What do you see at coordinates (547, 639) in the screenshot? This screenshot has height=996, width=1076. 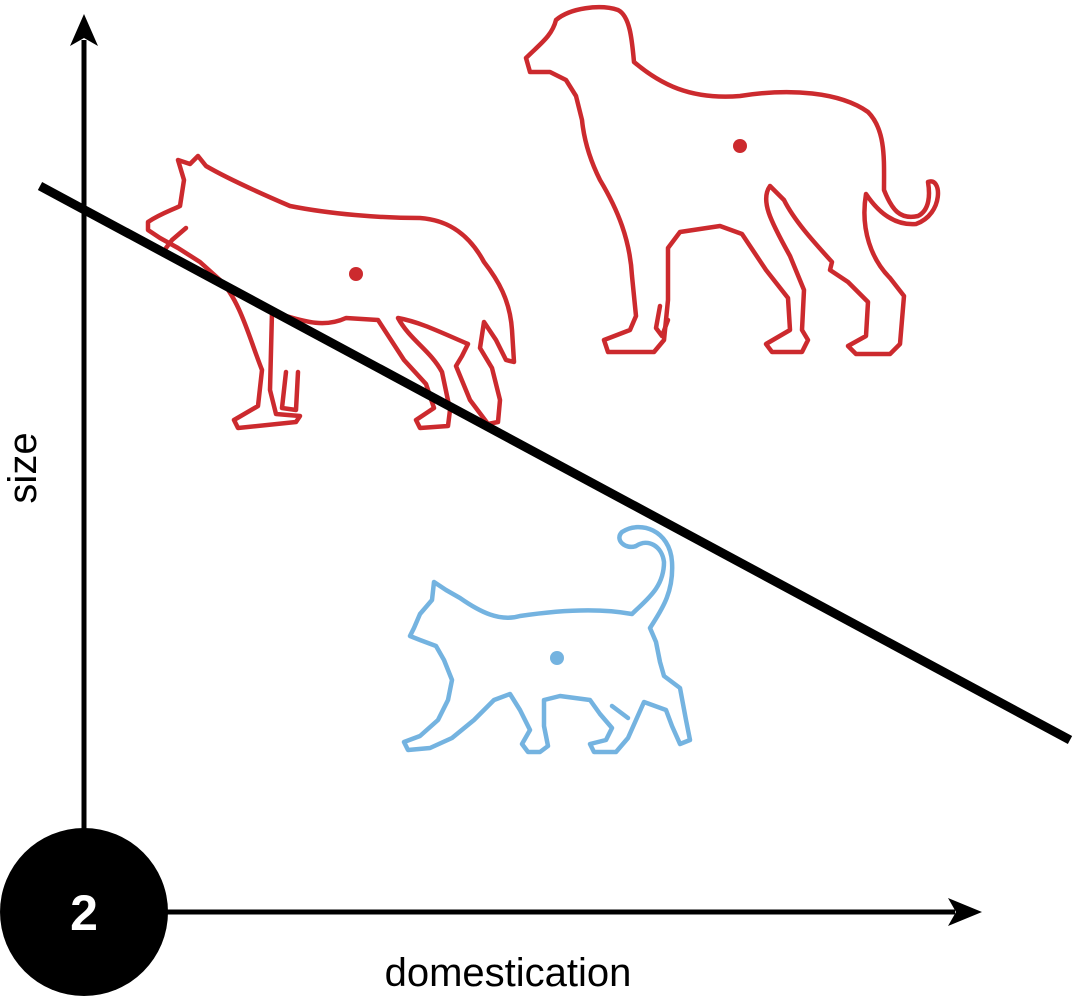 I see `cat-icon` at bounding box center [547, 639].